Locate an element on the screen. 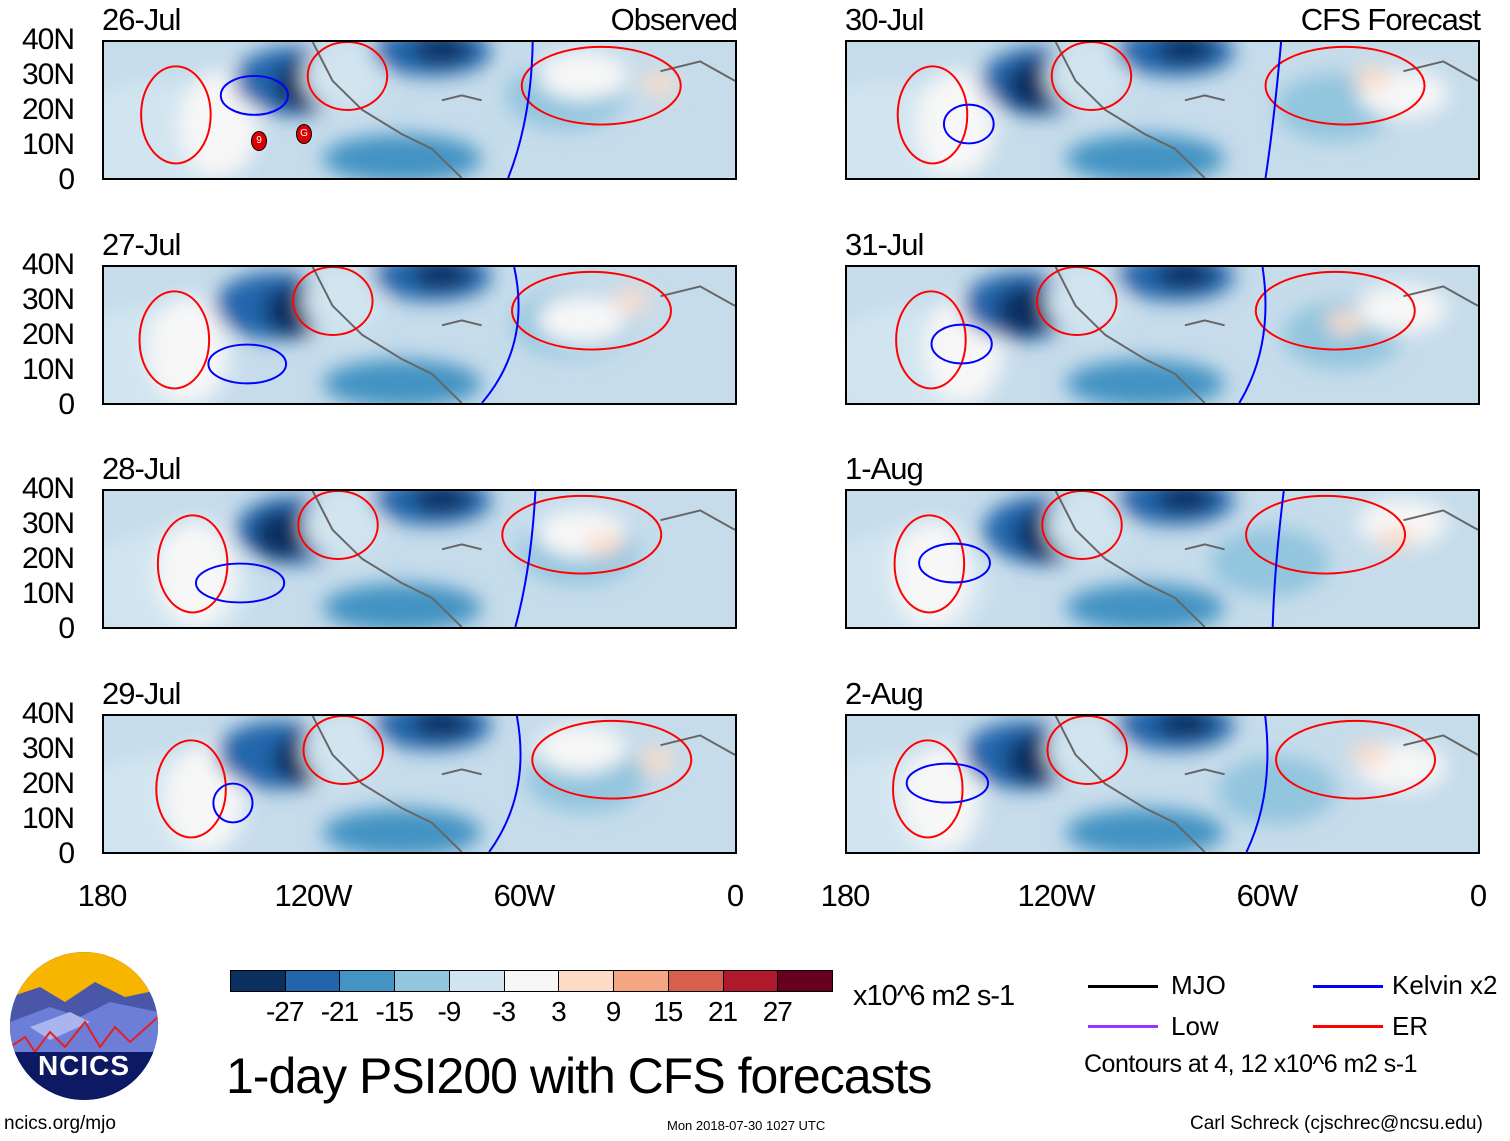  colorbar-tick-label: 27 is located at coordinates (777, 1011).